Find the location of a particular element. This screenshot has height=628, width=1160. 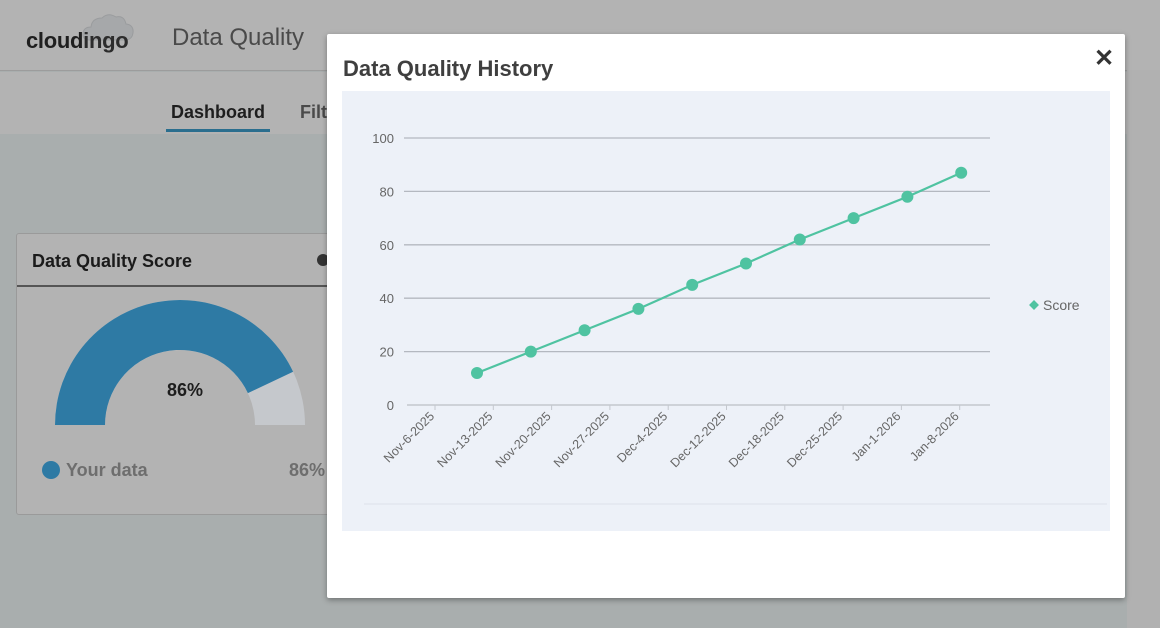

legend-value: 86% is located at coordinates (307, 470).